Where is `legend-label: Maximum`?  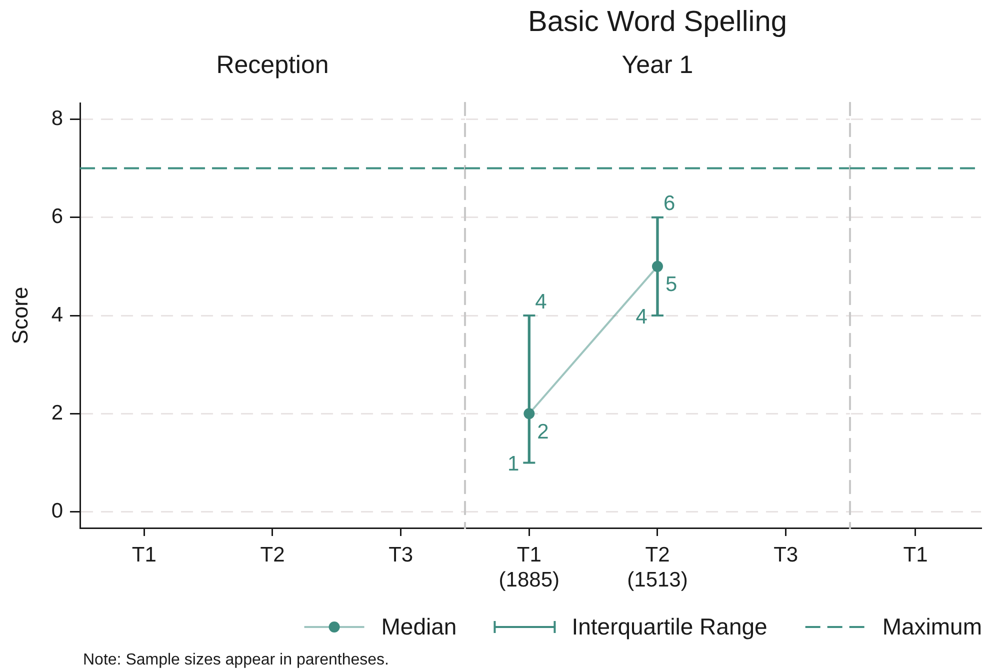
legend-label: Maximum is located at coordinates (932, 626).